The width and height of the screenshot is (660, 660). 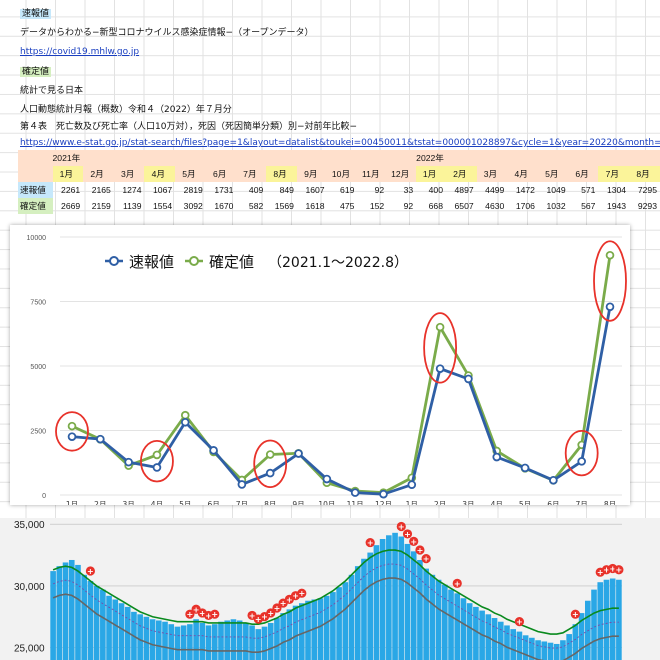 I want to click on table-cell: 152, so click(x=377, y=206).